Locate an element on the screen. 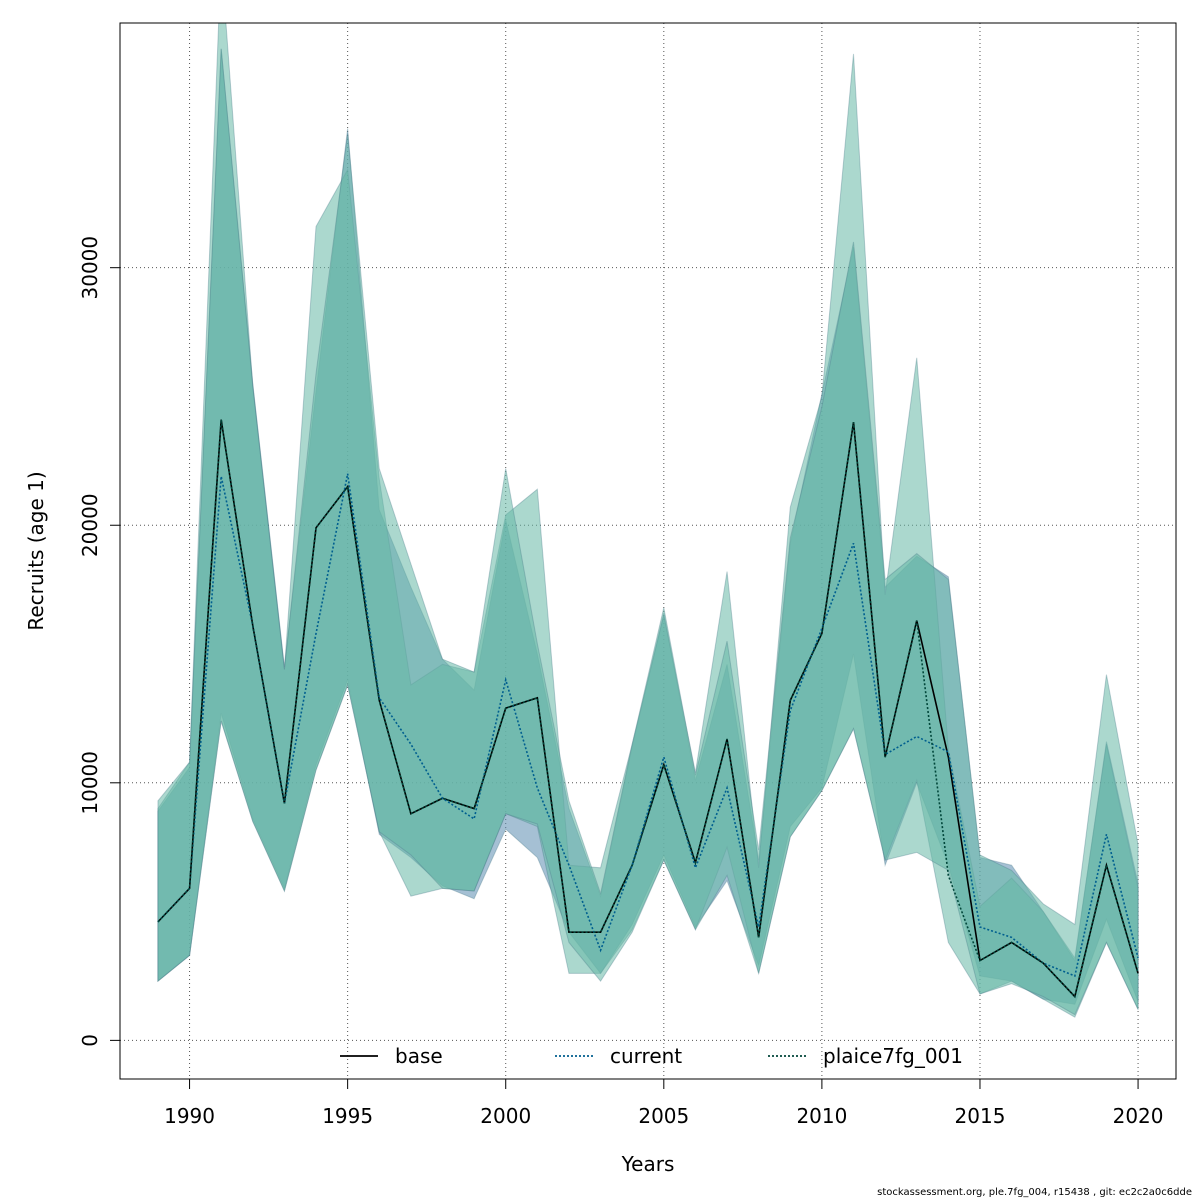 The width and height of the screenshot is (1200, 1200). x-tick-label: 1990 is located at coordinates (189, 1116).